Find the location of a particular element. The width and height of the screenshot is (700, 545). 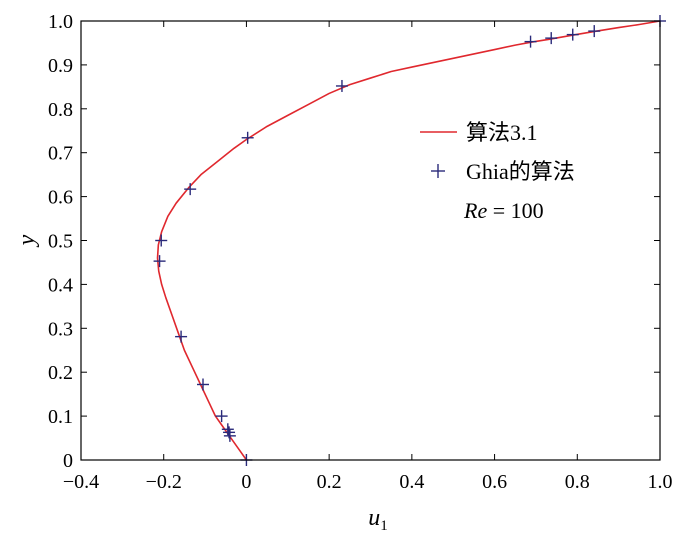

y-tick-label: 0.4 is located at coordinates (60, 285).